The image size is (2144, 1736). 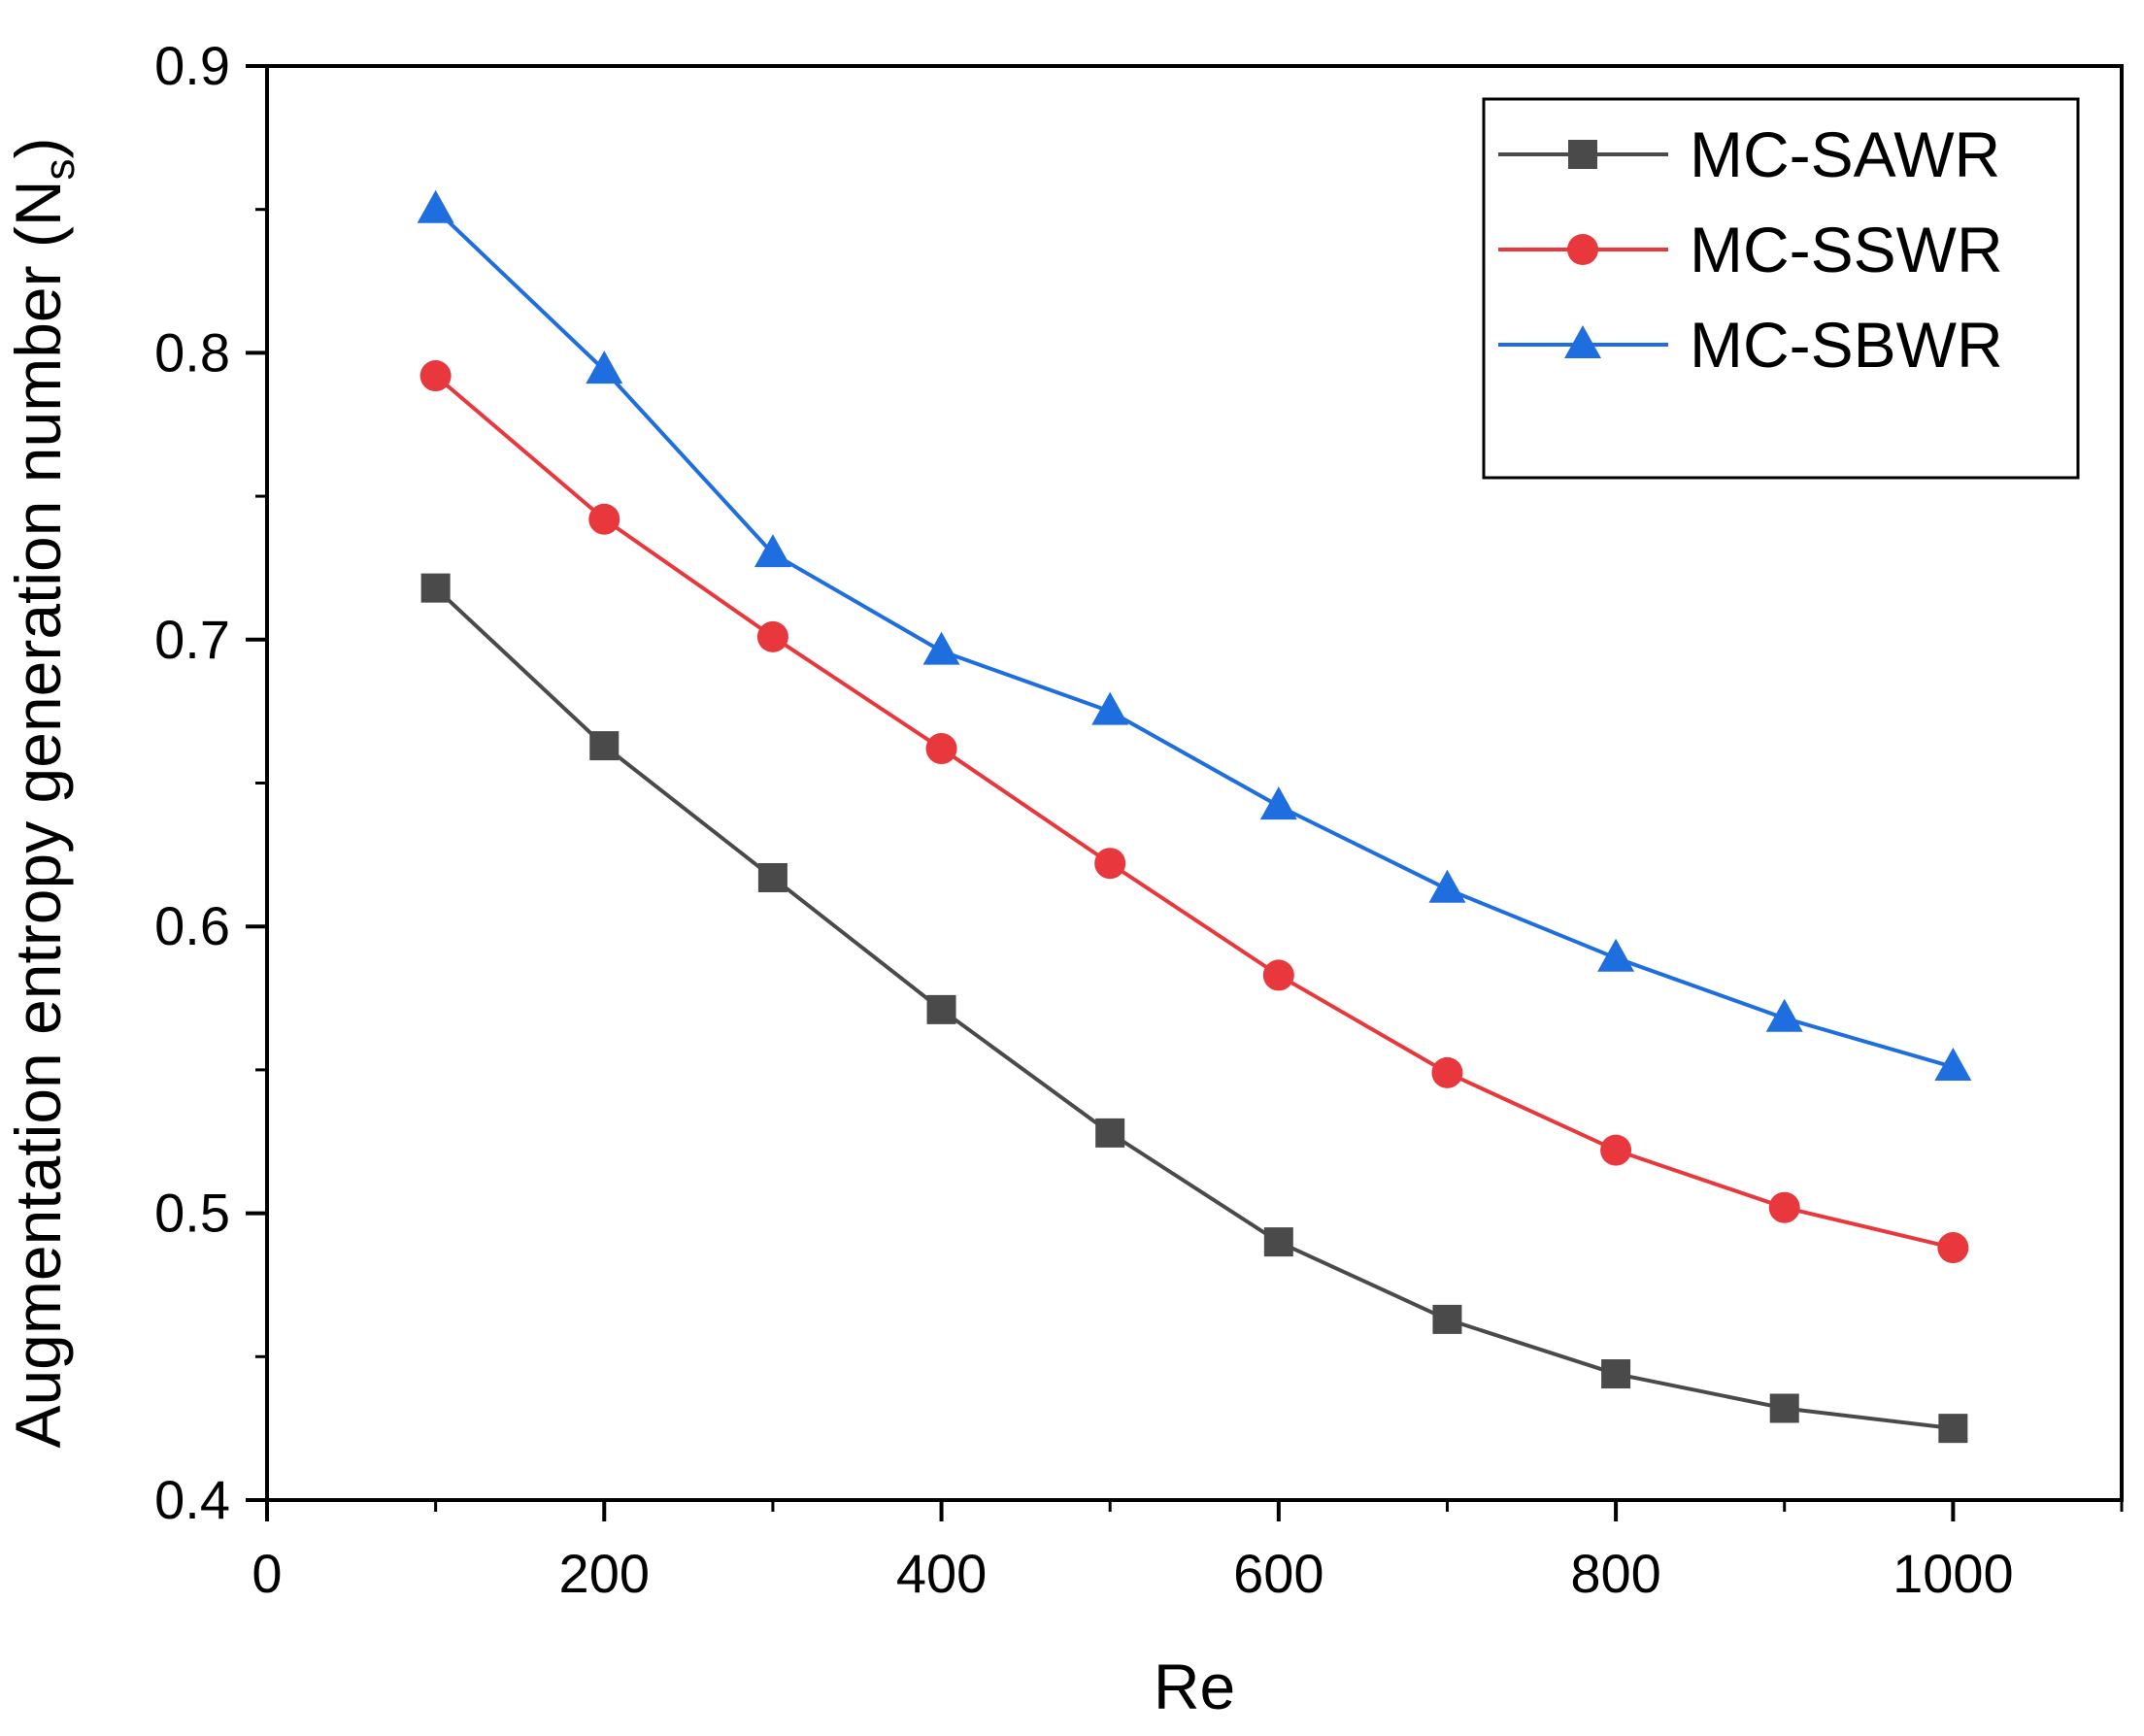 What do you see at coordinates (38, 147) in the screenshot?
I see `y-axis-title-close: )` at bounding box center [38, 147].